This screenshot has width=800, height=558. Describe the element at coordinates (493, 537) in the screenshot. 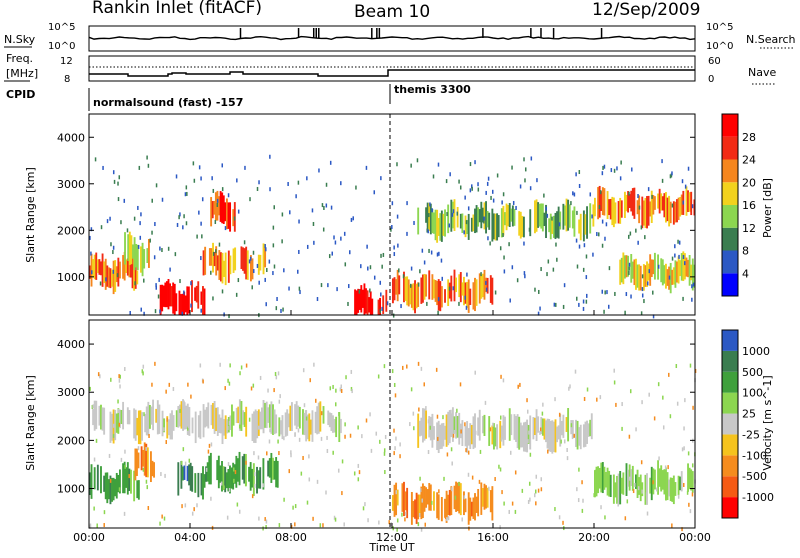

I see `x-tick-label: 16:00` at that location.